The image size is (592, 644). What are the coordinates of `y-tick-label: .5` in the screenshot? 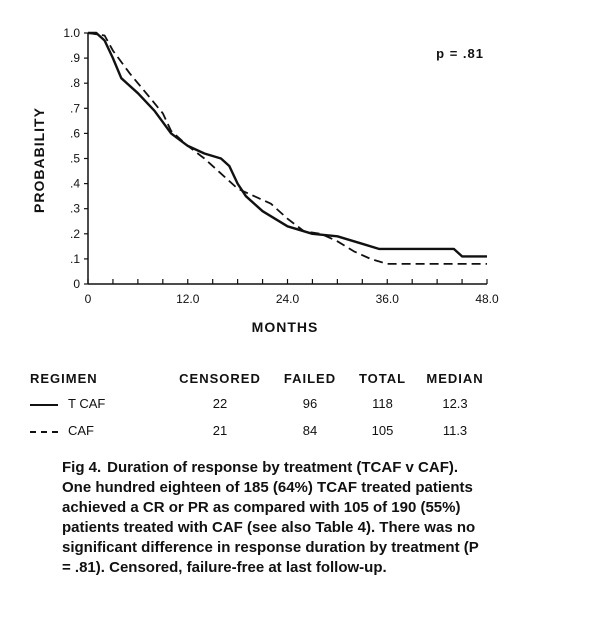 It's located at (75, 159).